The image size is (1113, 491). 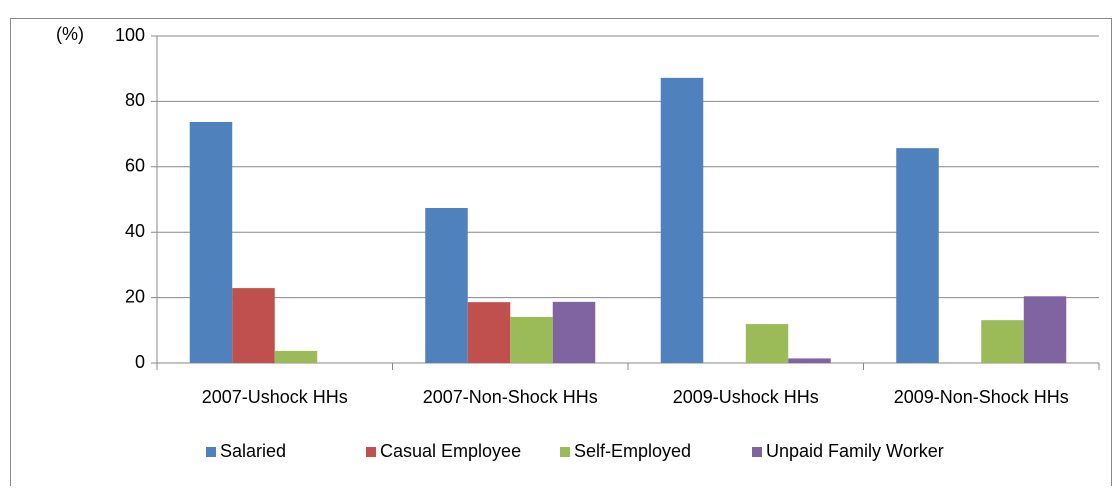 I want to click on legend-label: Self-Employed, so click(x=632, y=451).